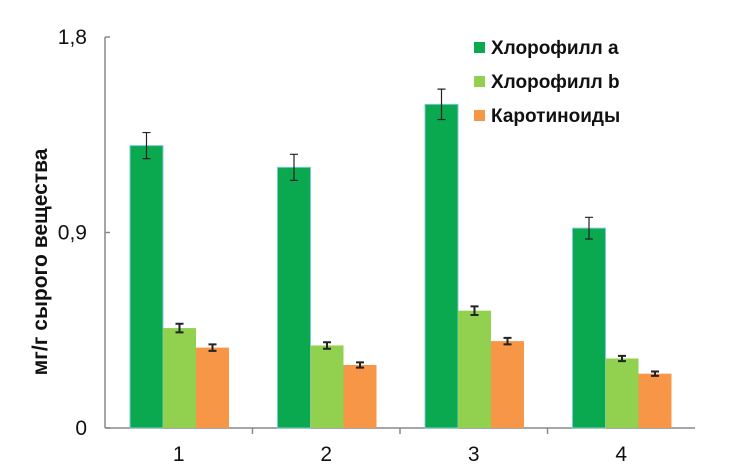  Describe the element at coordinates (474, 454) in the screenshot. I see `x-tick-label: 3` at that location.